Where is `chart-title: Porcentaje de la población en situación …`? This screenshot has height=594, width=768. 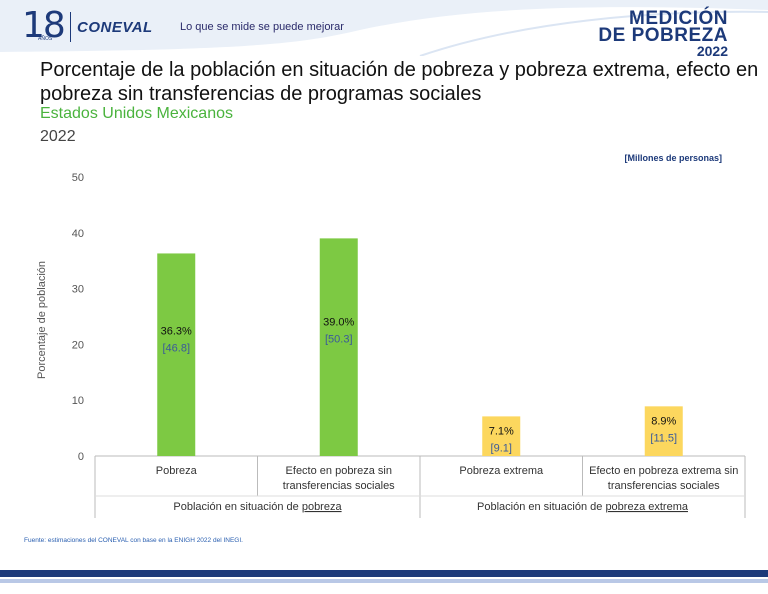 chart-title: Porcentaje de la población en situación … is located at coordinates (399, 82).